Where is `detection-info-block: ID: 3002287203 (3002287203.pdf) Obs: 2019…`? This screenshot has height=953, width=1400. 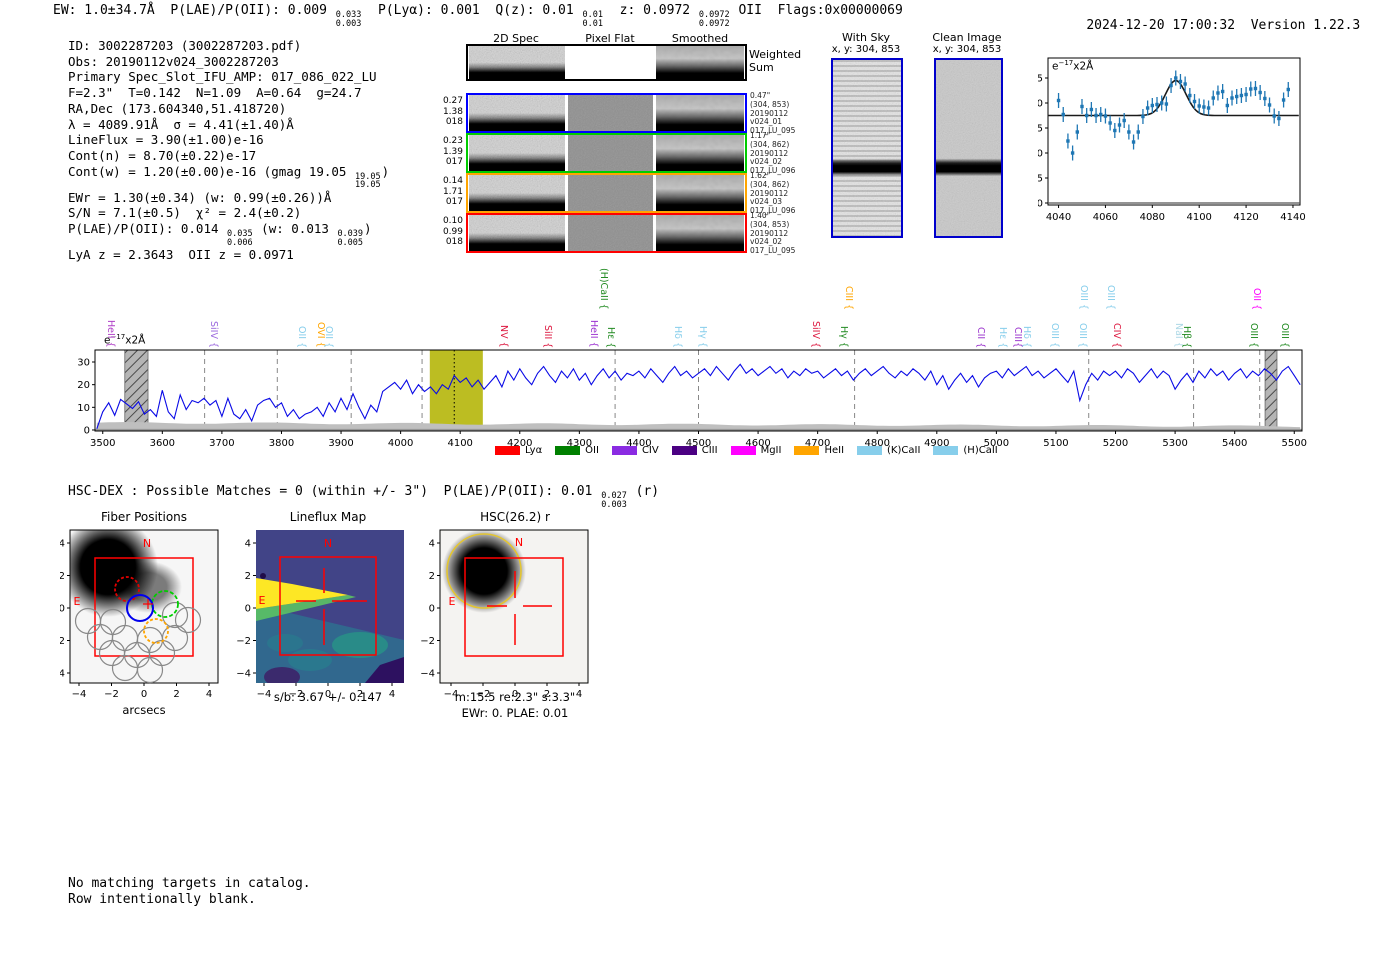
detection-info-block: ID: 3002287203 (3002287203.pdf) Obs: 2019… is located at coordinates (228, 150).